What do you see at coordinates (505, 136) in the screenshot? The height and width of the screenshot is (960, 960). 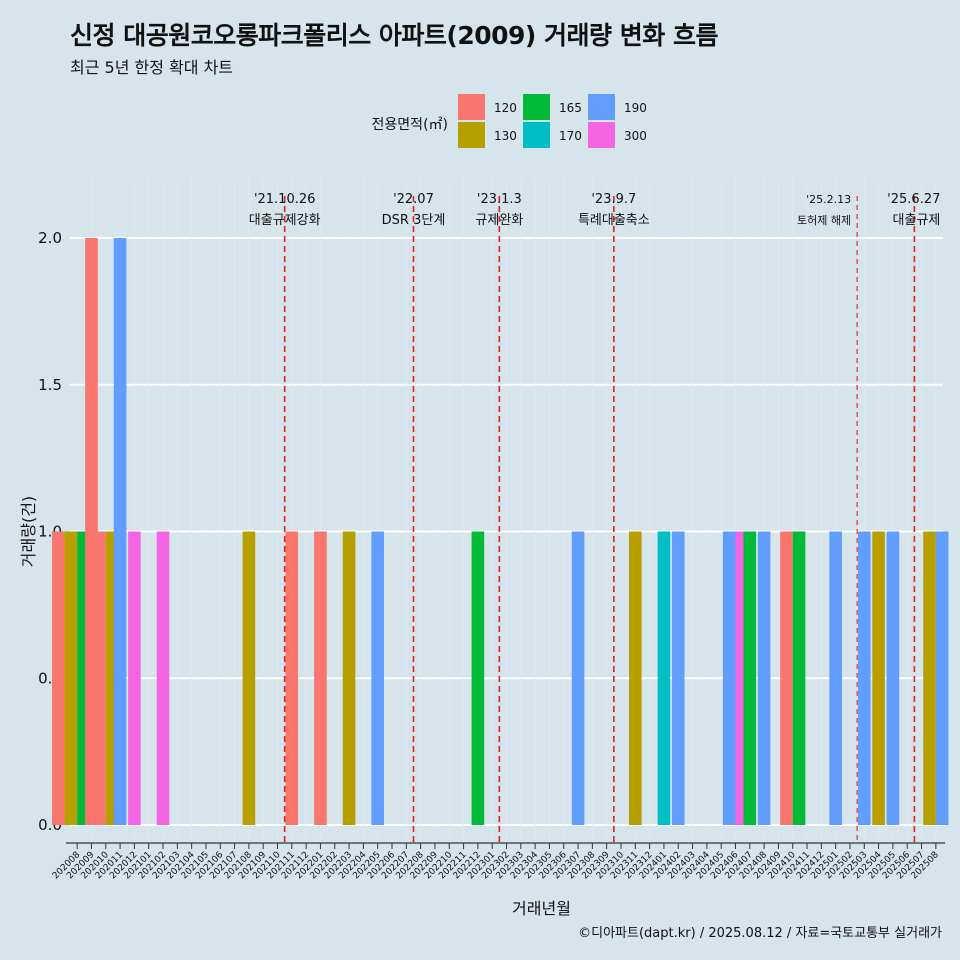 I see `legend-label: 130` at bounding box center [505, 136].